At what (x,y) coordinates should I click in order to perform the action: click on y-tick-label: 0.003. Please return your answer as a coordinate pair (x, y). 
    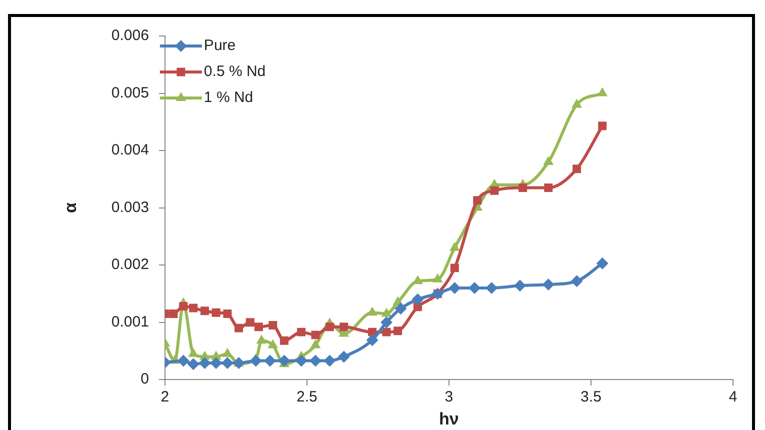
    Looking at the image, I should click on (130, 207).